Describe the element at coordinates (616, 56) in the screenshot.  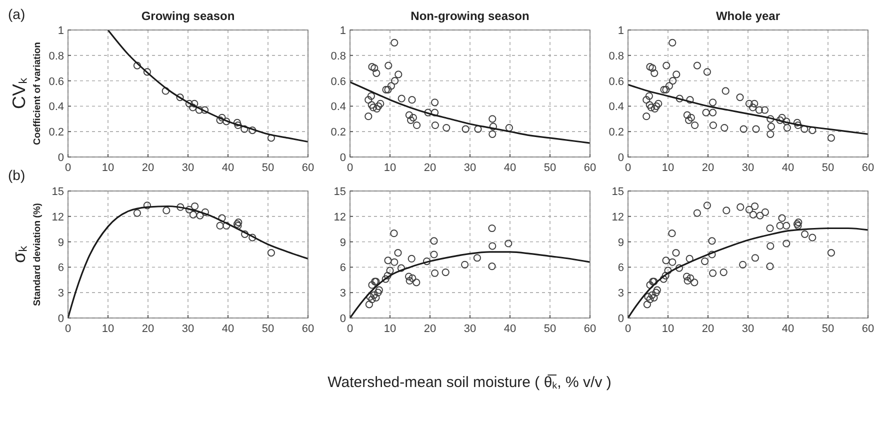
I see `y-tick-label: 0.8` at that location.